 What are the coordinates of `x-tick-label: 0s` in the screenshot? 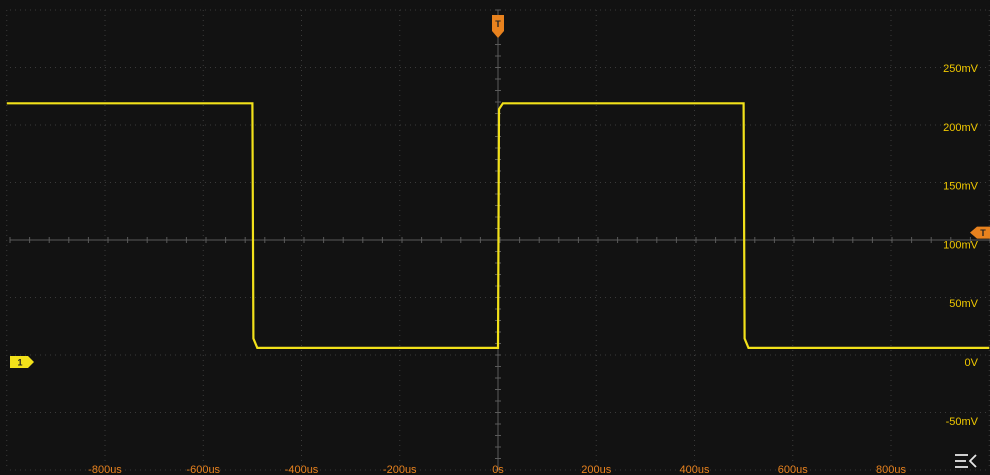 It's located at (498, 469).